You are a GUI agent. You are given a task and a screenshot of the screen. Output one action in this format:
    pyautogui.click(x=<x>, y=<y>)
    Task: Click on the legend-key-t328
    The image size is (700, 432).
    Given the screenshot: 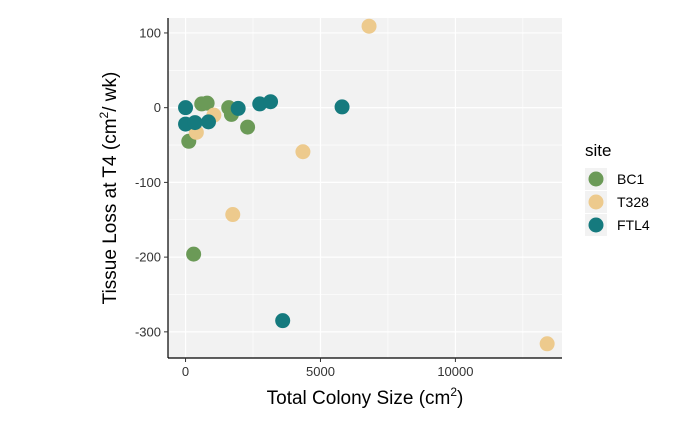 What is the action you would take?
    pyautogui.click(x=596, y=202)
    